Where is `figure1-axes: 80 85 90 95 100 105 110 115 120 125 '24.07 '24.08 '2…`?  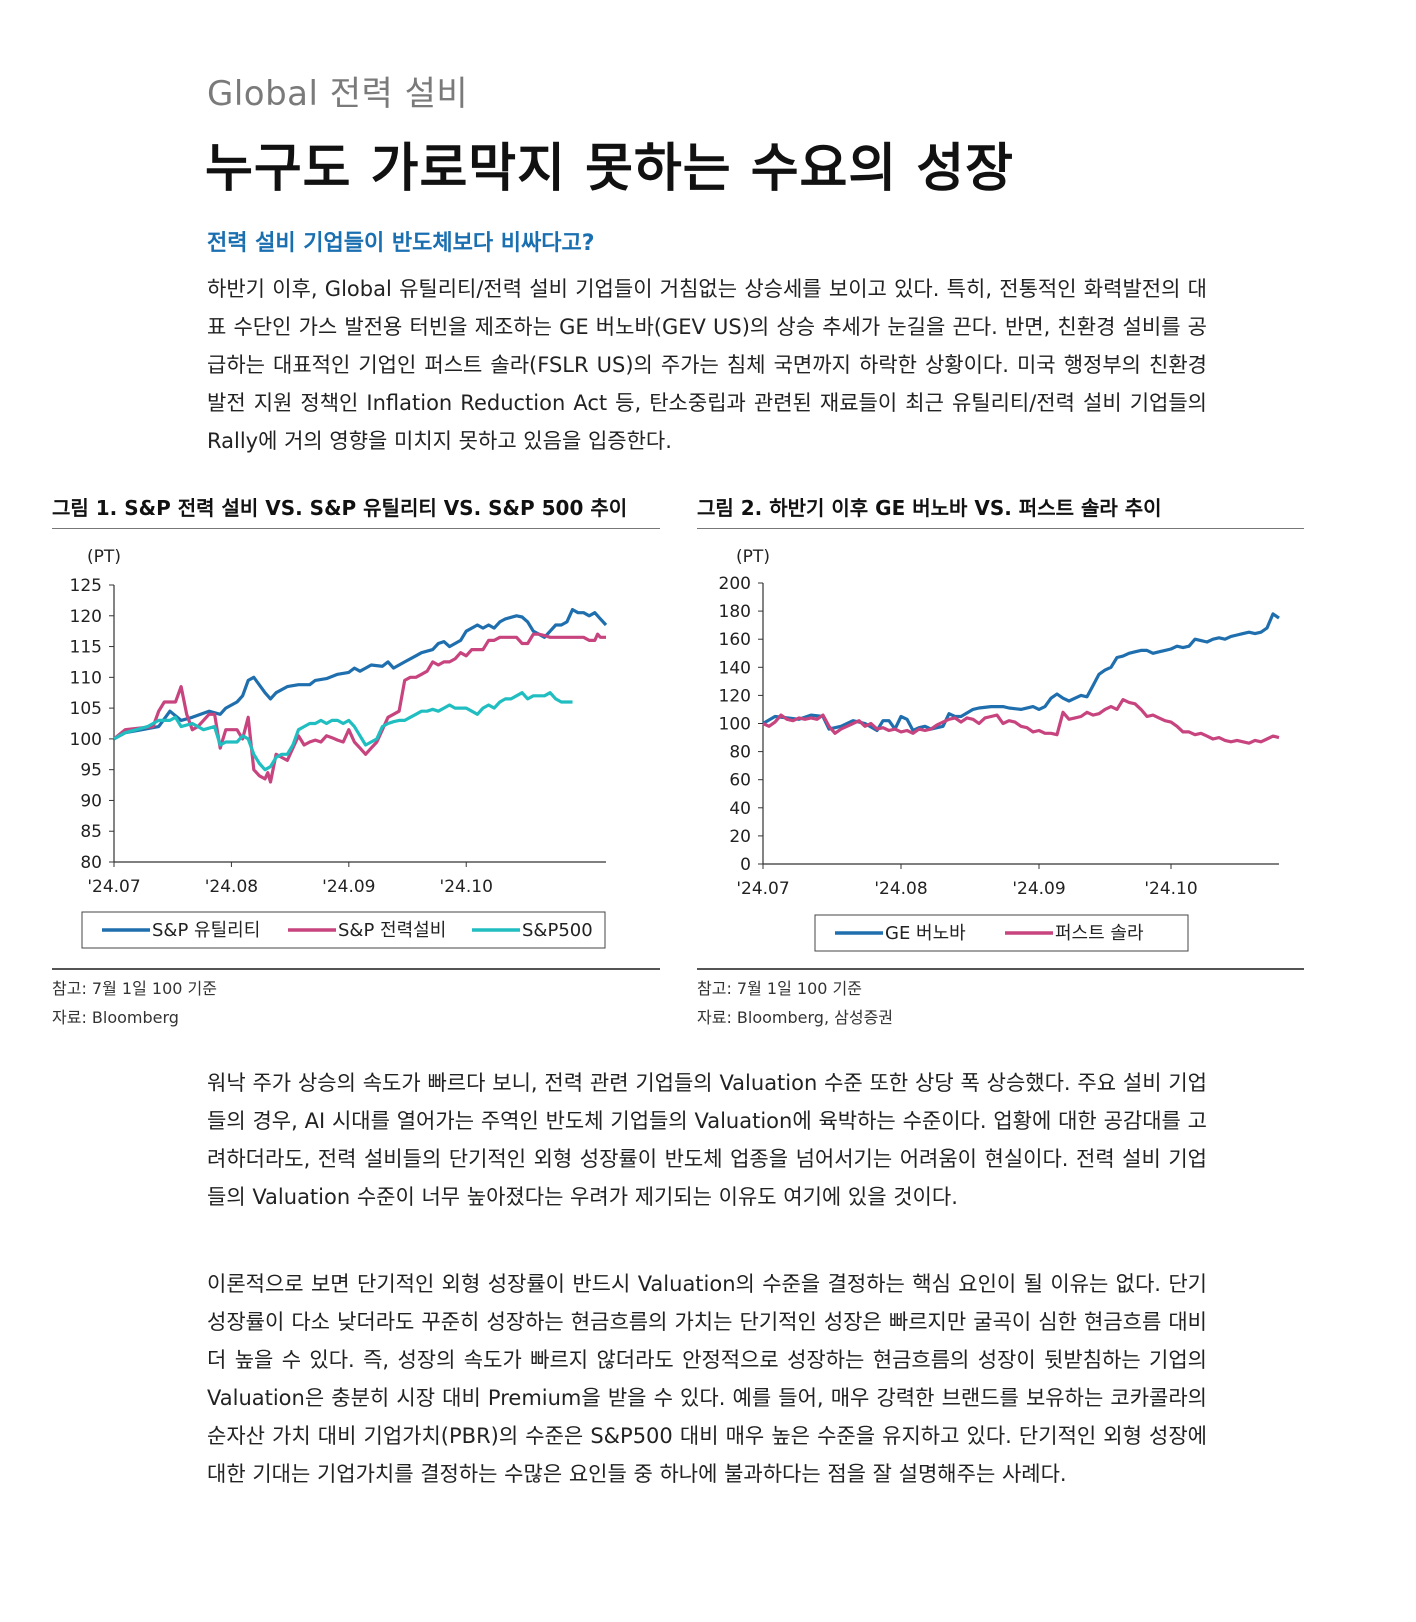
figure1-axes: 80 85 90 95 100 105 110 115 120 125 '24.07 '24.08 '2… is located at coordinates (338, 736).